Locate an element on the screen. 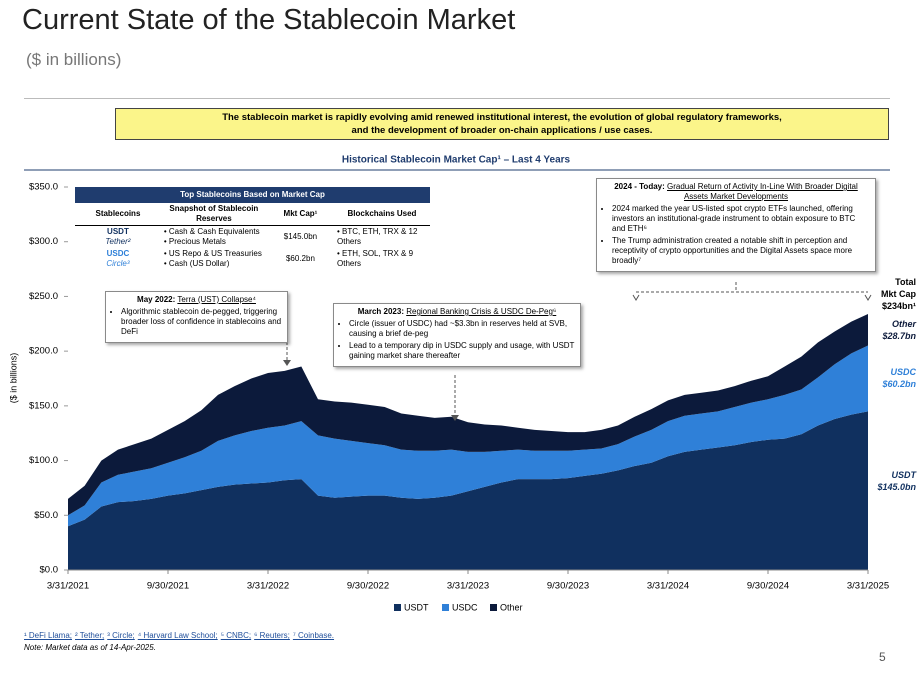 This screenshot has width=924, height=673. y-tick-label: $350.0 is located at coordinates (43, 187).